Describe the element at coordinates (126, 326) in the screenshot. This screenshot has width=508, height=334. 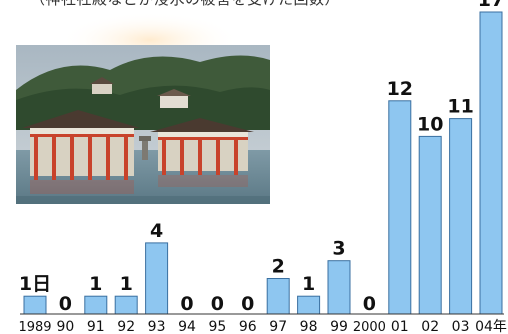
I see `tick-label-92: 92` at that location.